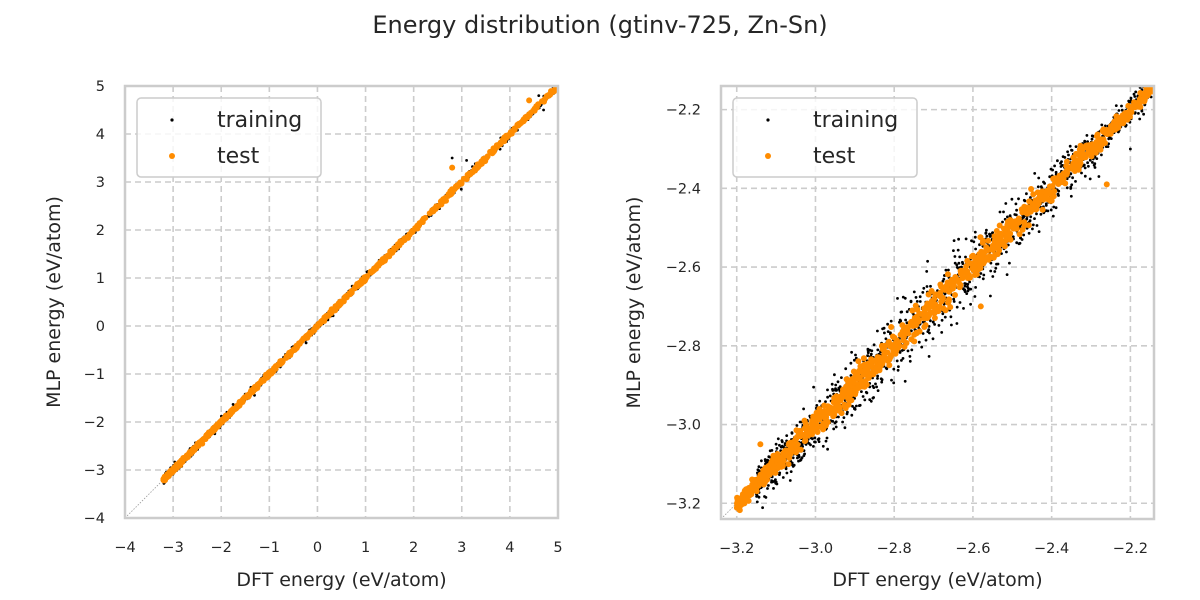 The image size is (1200, 600). I want to click on x-tick-label: 4, so click(509, 548).